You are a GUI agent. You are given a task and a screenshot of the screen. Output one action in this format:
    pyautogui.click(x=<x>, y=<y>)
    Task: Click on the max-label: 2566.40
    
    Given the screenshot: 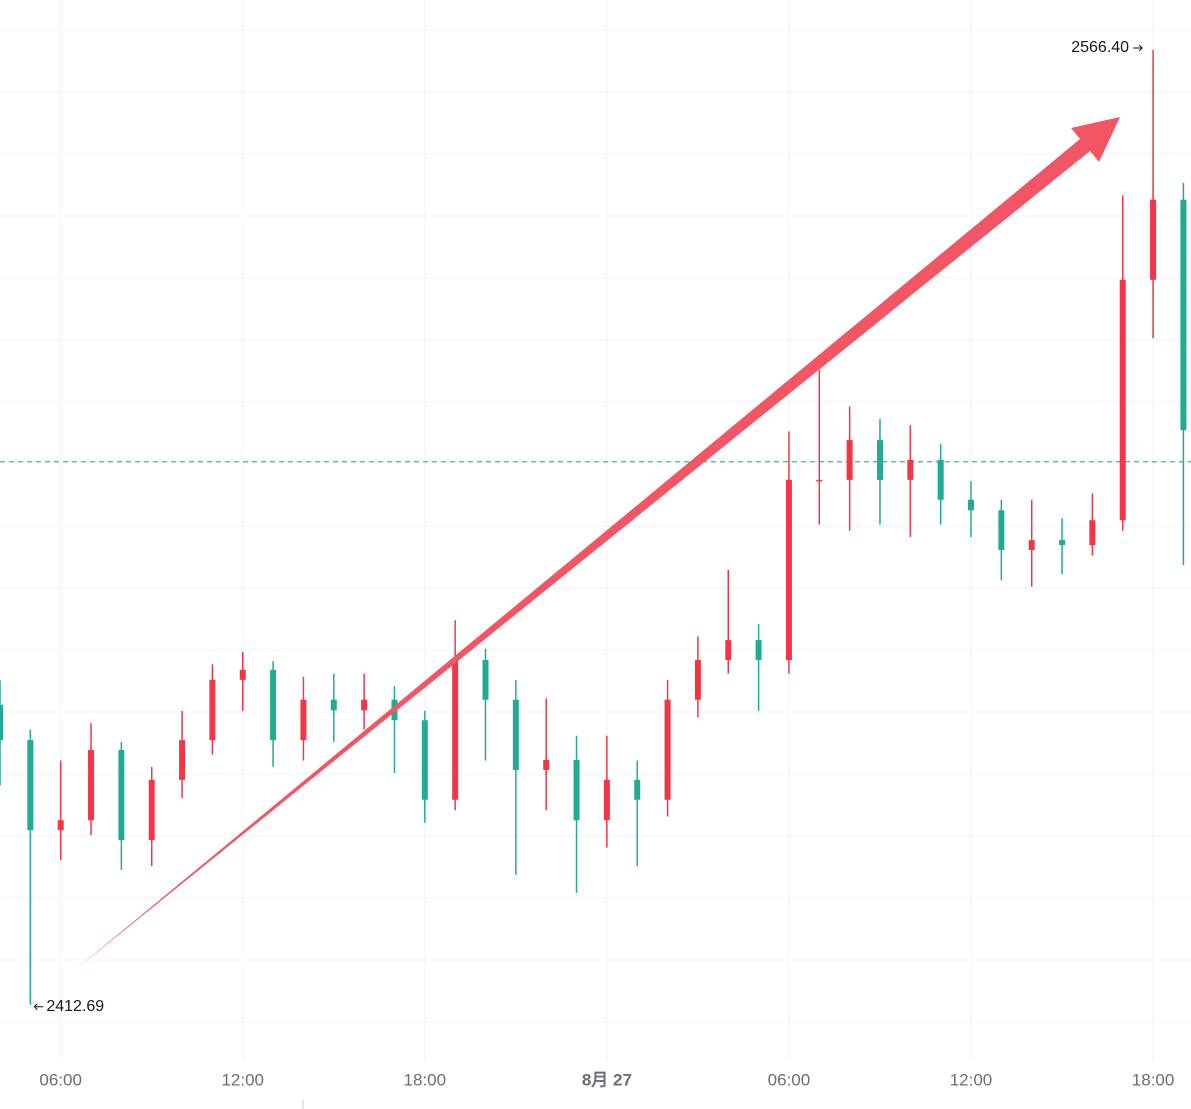 What is the action you would take?
    pyautogui.click(x=1100, y=47)
    